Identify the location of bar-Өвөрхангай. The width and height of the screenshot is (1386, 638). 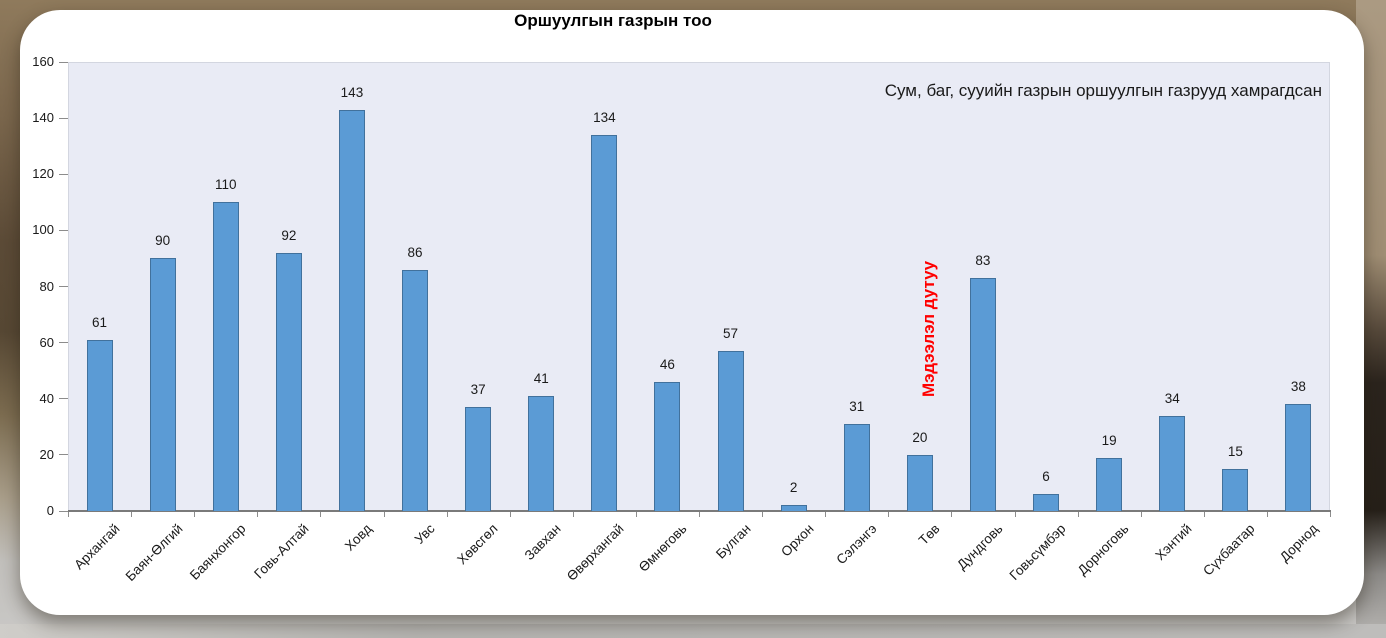
(604, 322).